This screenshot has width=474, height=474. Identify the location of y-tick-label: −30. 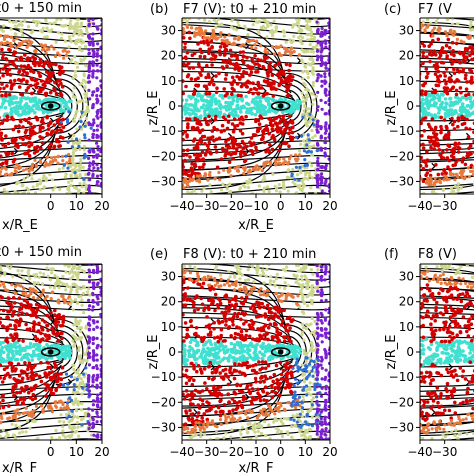
(163, 181).